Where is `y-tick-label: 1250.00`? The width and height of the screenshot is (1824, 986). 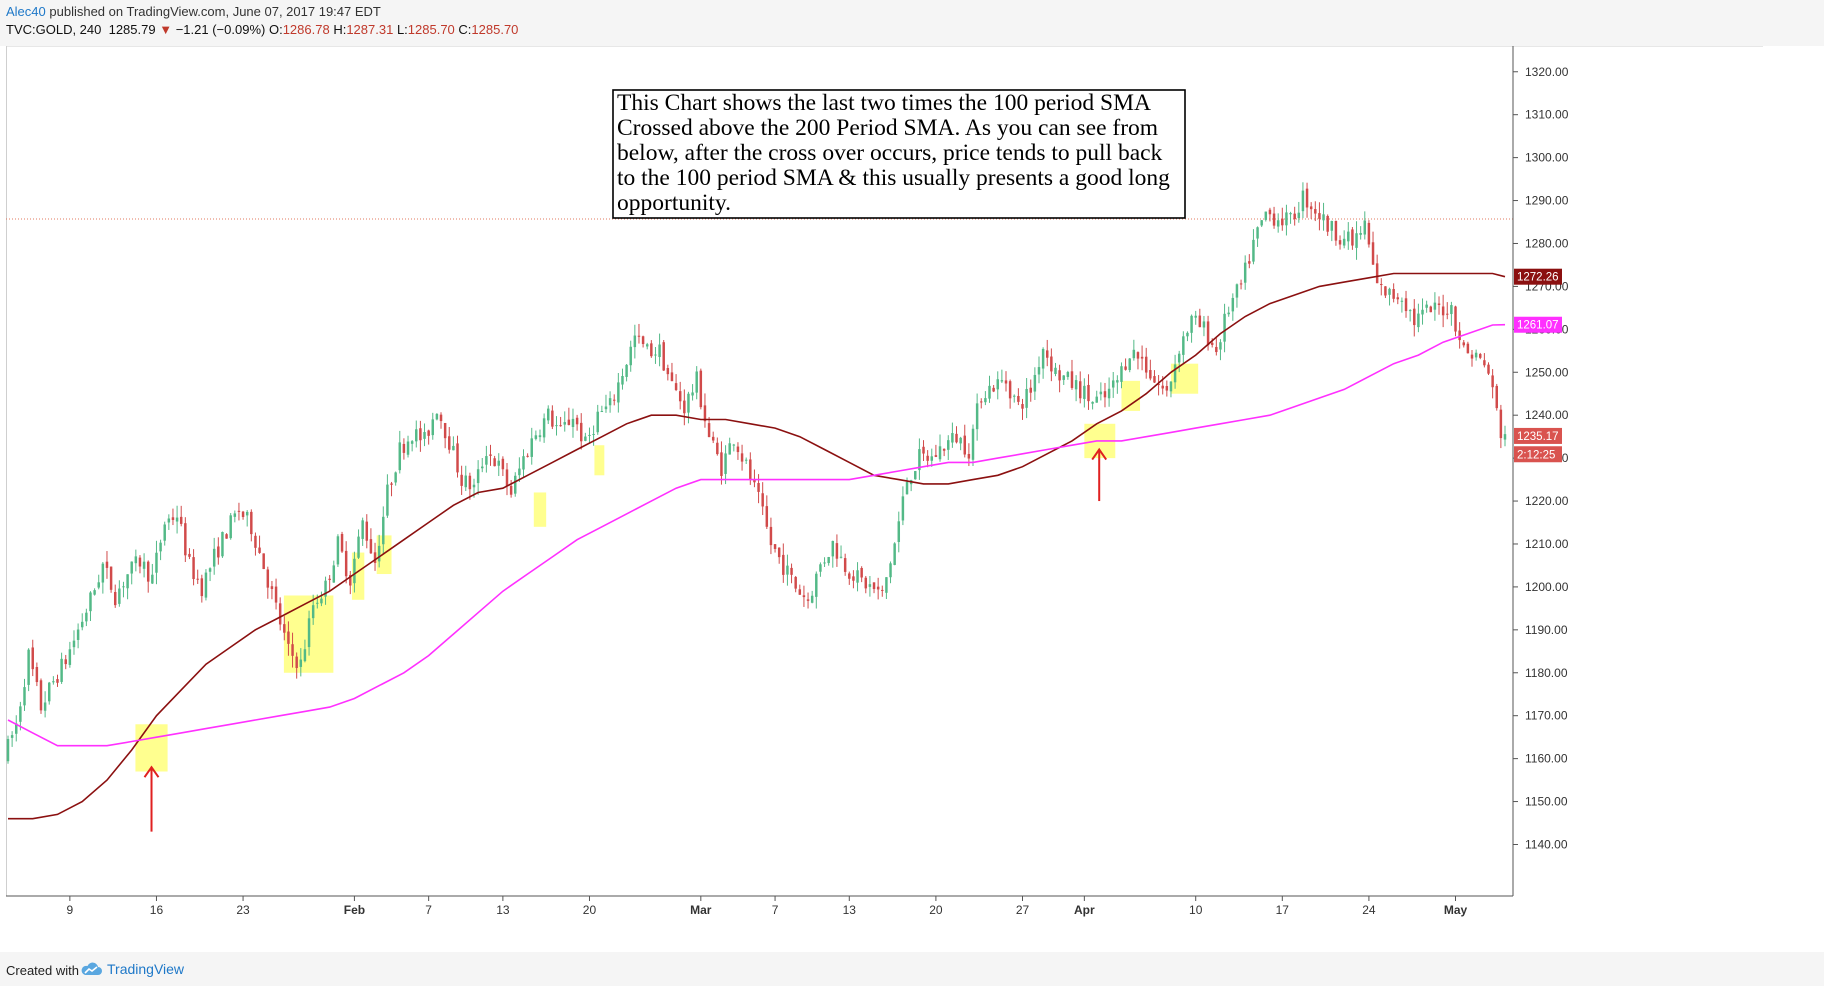
y-tick-label: 1250.00 is located at coordinates (1547, 372).